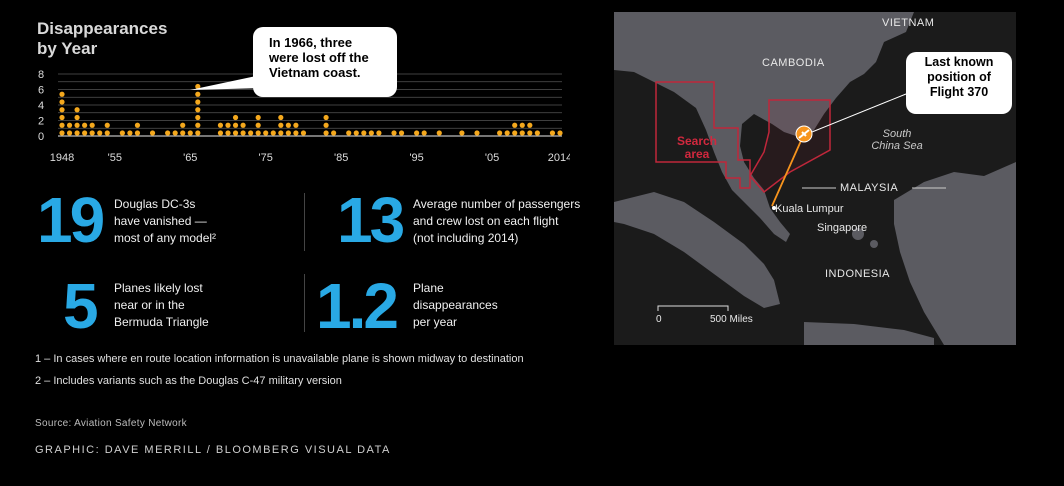  I want to click on stat-text-line: Plane, so click(428, 288).